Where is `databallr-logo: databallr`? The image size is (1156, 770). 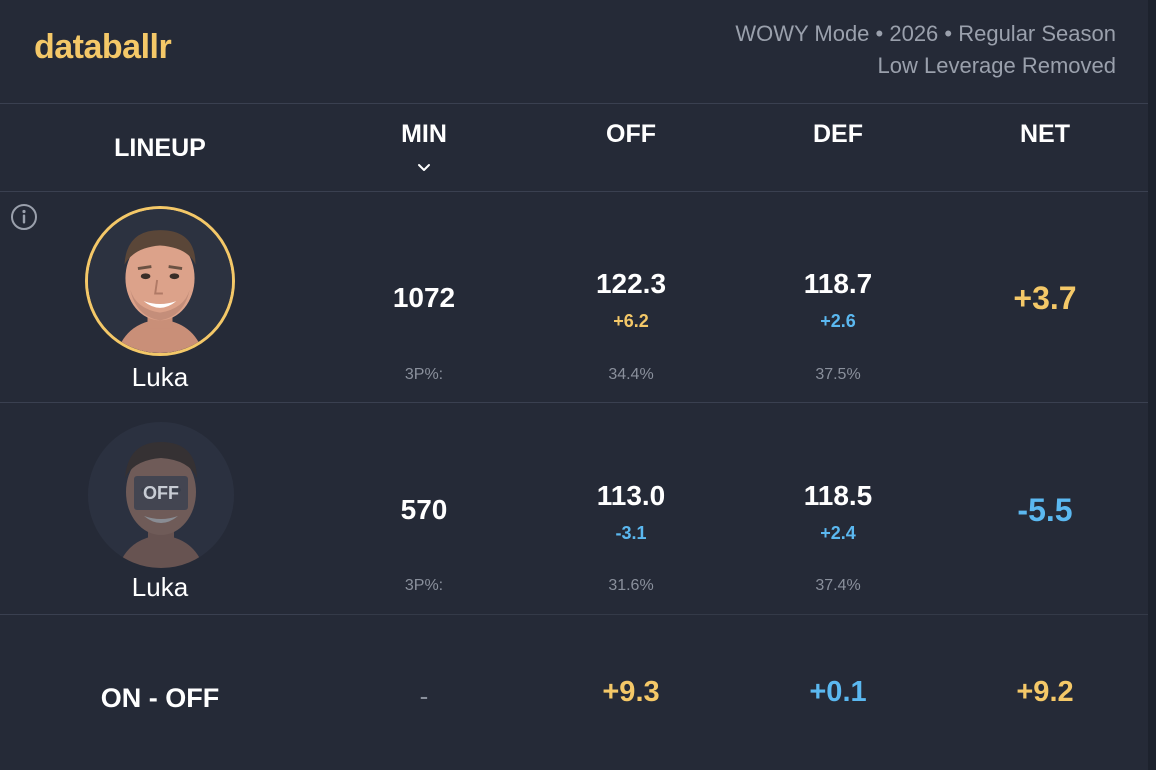 databallr-logo: databallr is located at coordinates (103, 47).